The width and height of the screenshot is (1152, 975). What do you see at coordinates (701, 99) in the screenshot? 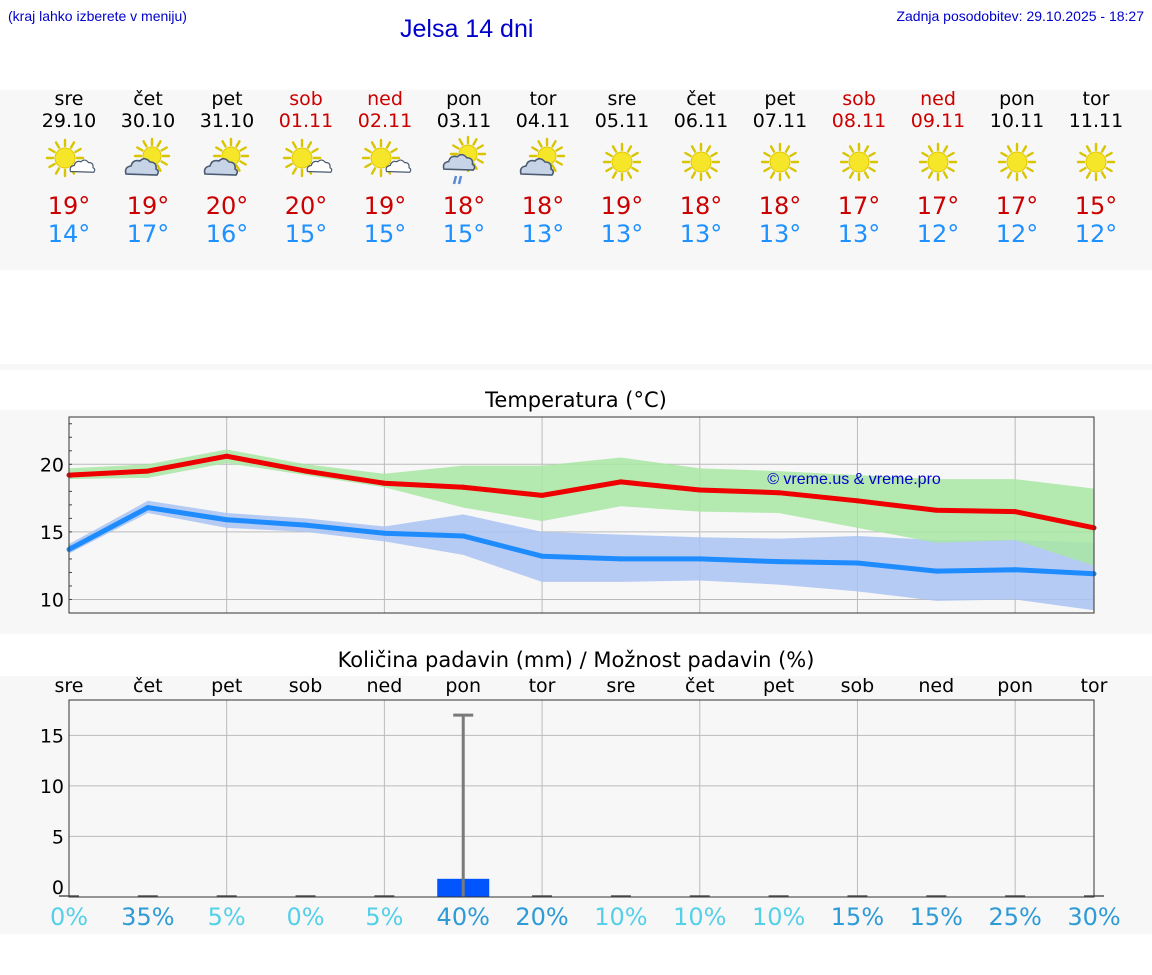
I see `day-name: čet` at bounding box center [701, 99].